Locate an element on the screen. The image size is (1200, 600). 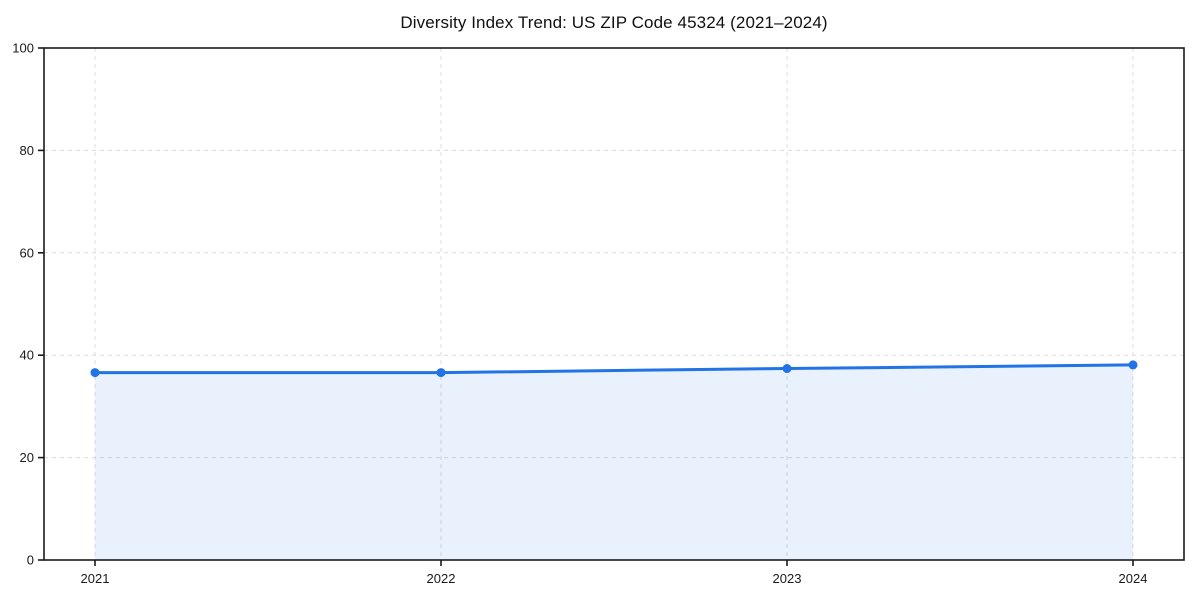
x-tick-label-2024: 2024 is located at coordinates (1133, 578).